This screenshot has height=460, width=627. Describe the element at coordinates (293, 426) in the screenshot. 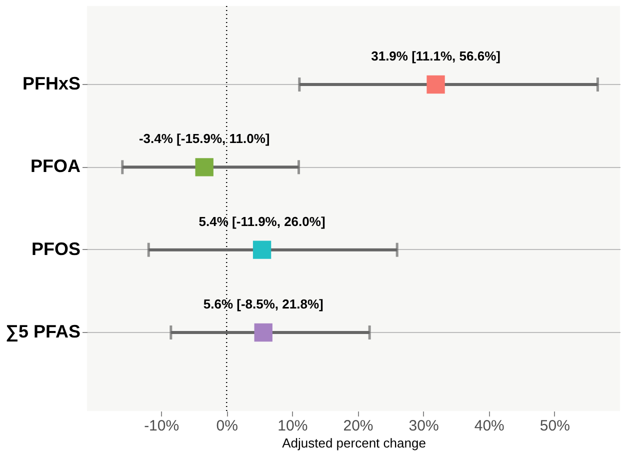

I see `x-tick-label: 10%` at that location.